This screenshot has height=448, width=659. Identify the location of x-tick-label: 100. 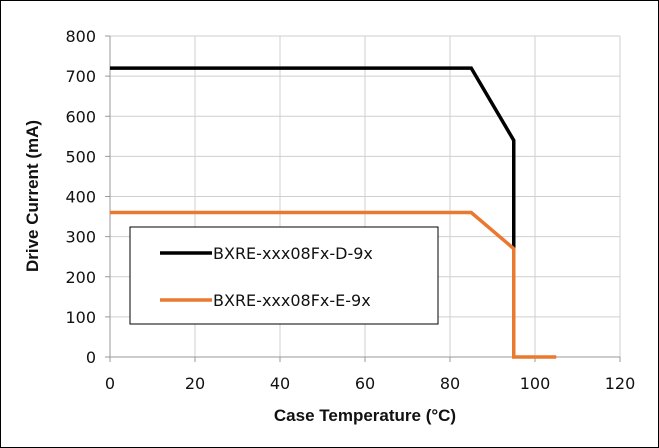
(535, 383).